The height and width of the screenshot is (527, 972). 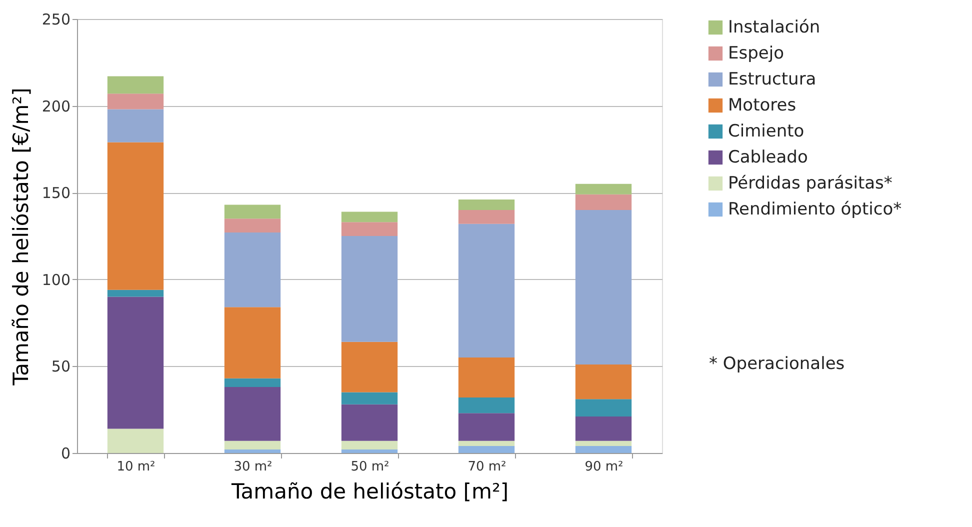 I want to click on legend-label: Espejo, so click(x=756, y=54).